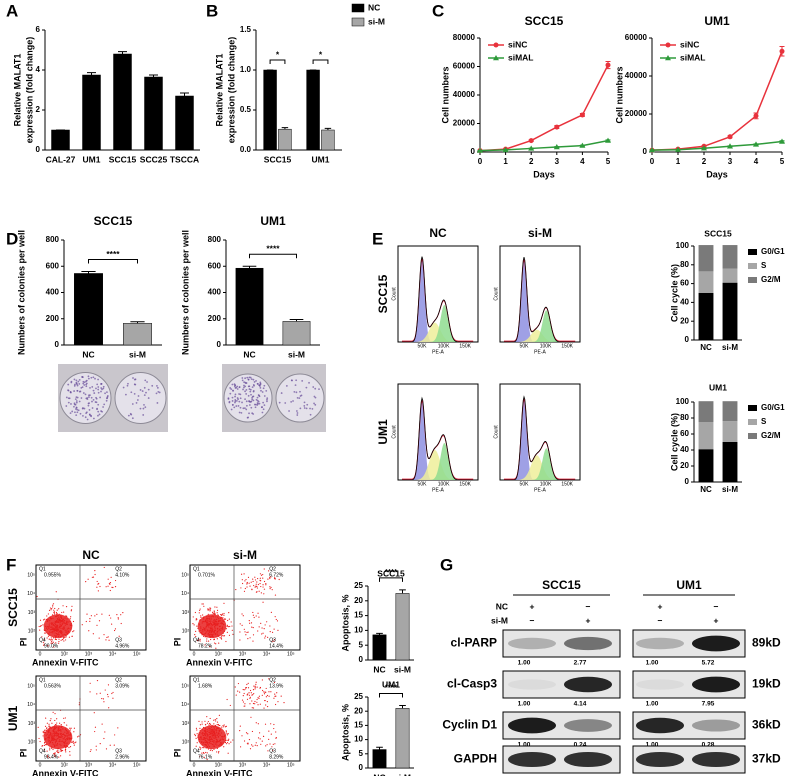  Describe the element at coordinates (645, 151) in the screenshot. I see `y-tick-label: 0` at that location.